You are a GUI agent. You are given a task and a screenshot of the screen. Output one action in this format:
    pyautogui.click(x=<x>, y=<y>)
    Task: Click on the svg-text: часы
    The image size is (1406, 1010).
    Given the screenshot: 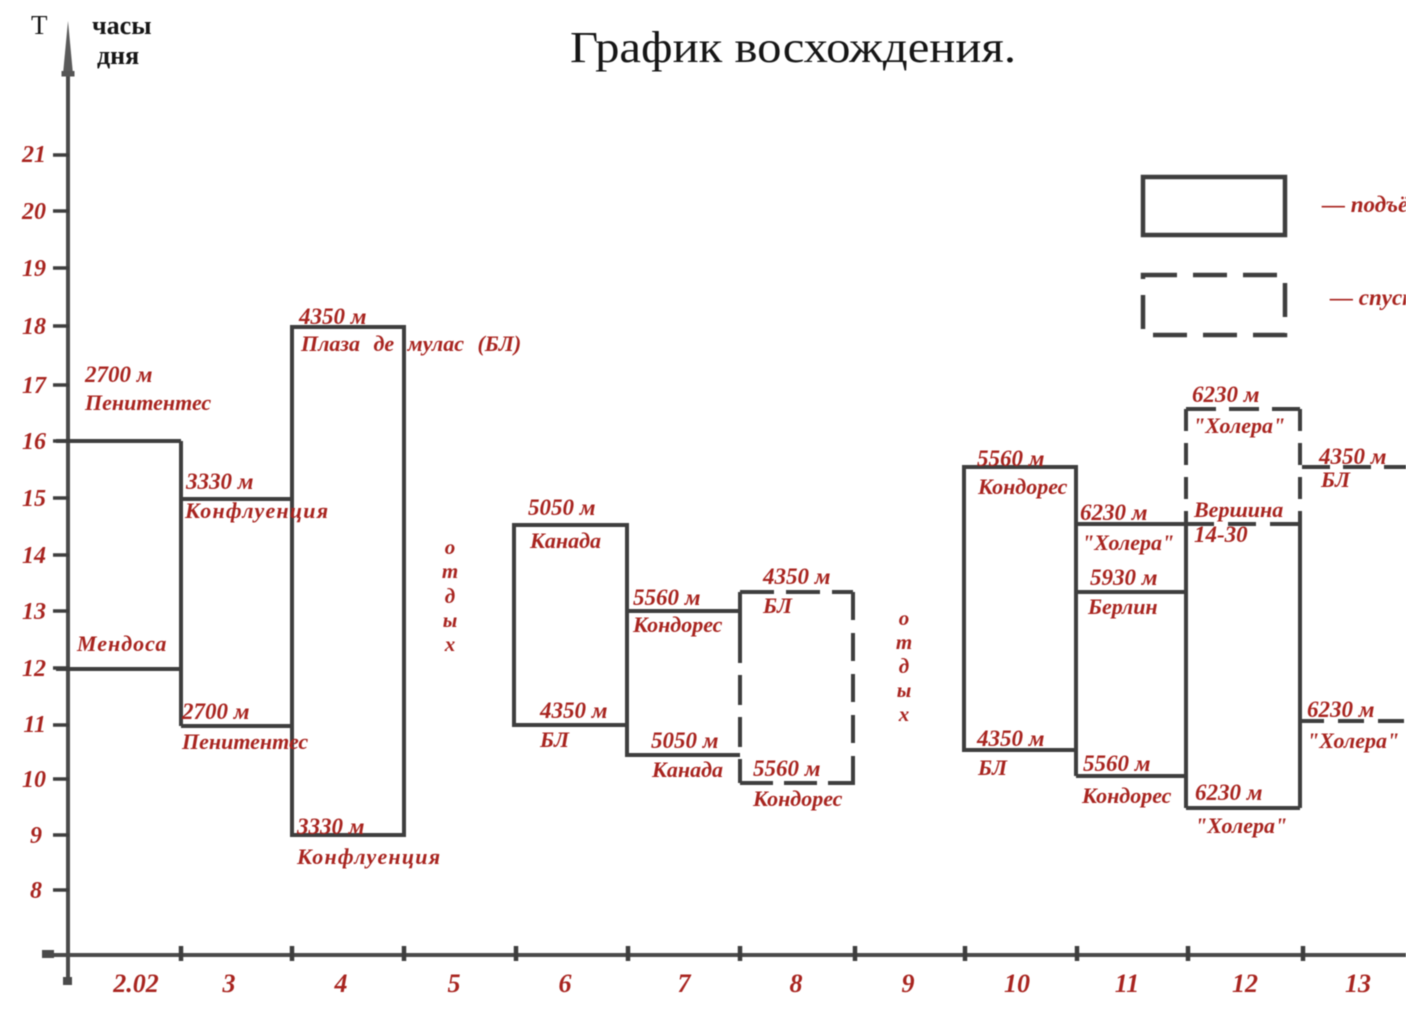 What is the action you would take?
    pyautogui.click(x=122, y=25)
    